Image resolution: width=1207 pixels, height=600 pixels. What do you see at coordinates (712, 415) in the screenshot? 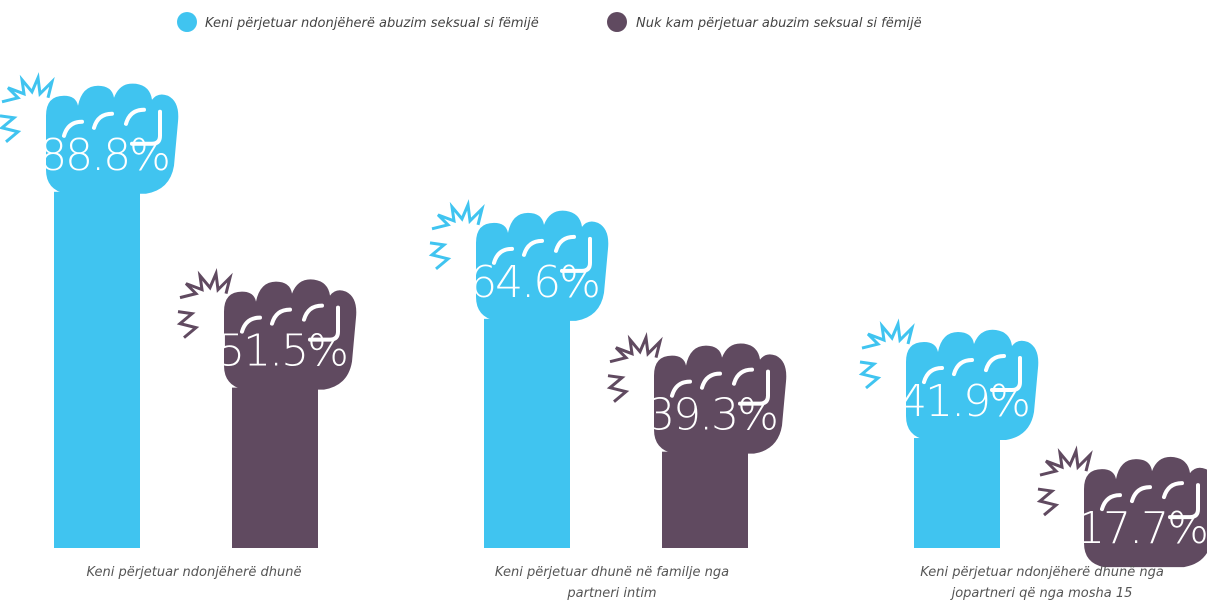
I see `value-label: 39.3%` at bounding box center [712, 415].